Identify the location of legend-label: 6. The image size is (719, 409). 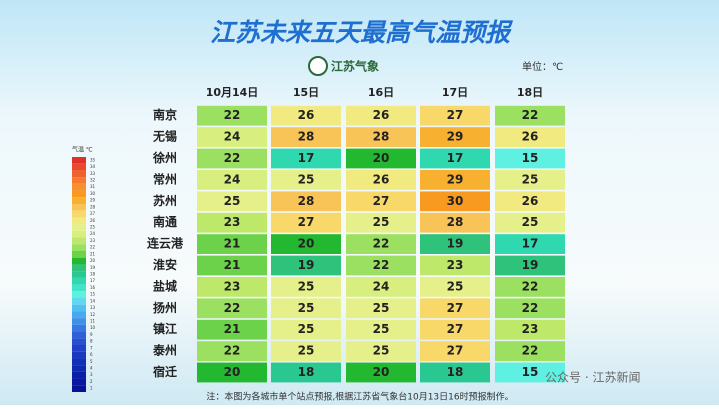
(91, 354).